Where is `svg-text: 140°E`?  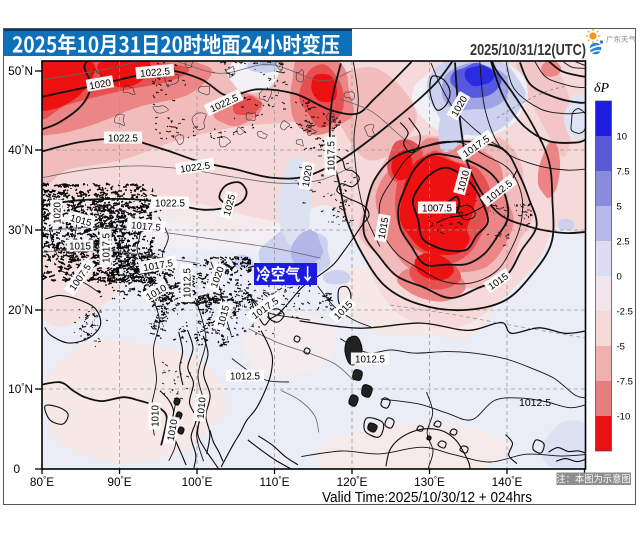
svg-text: 140°E is located at coordinates (507, 482).